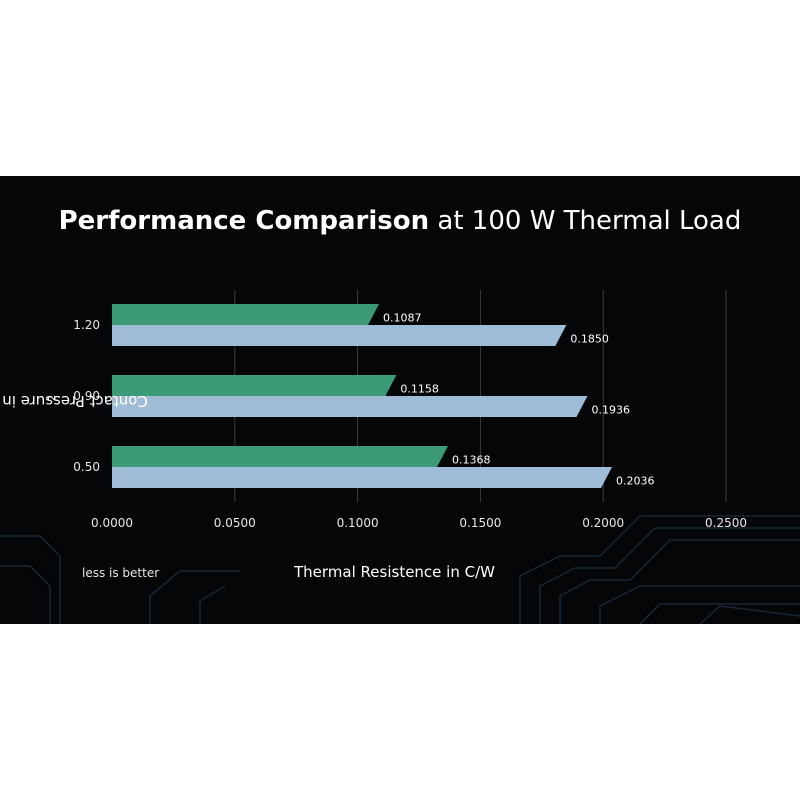  Describe the element at coordinates (610, 410) in the screenshot. I see `data-label: 0.1936` at that location.